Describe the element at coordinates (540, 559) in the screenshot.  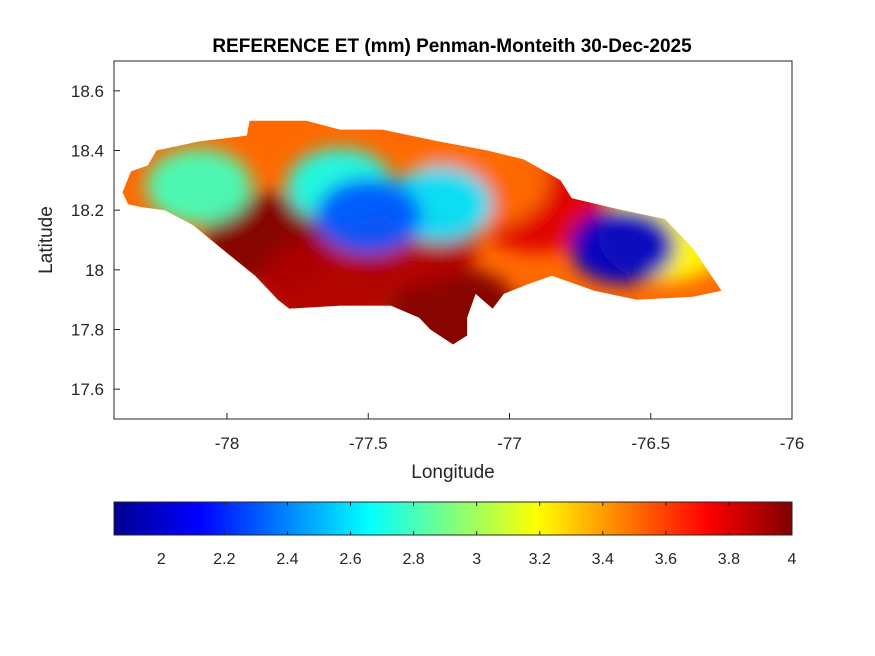
I see `colorbar-tick-label: 3.2` at that location.